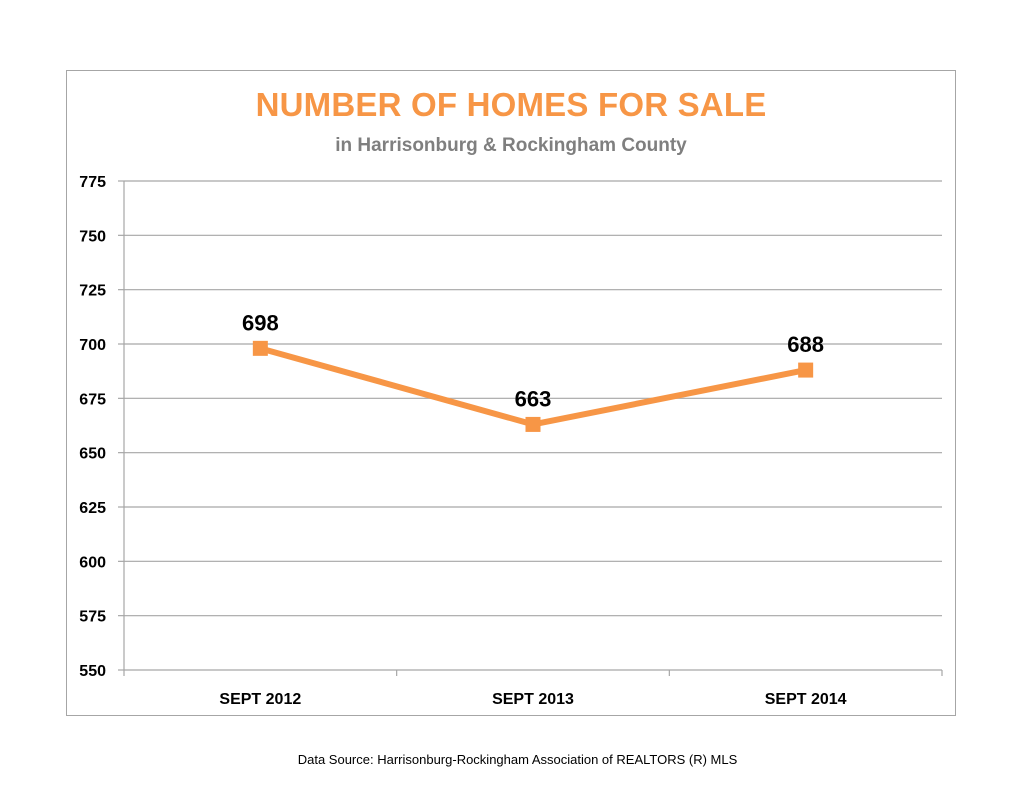  What do you see at coordinates (92, 291) in the screenshot?
I see `y-tick-label: 725` at bounding box center [92, 291].